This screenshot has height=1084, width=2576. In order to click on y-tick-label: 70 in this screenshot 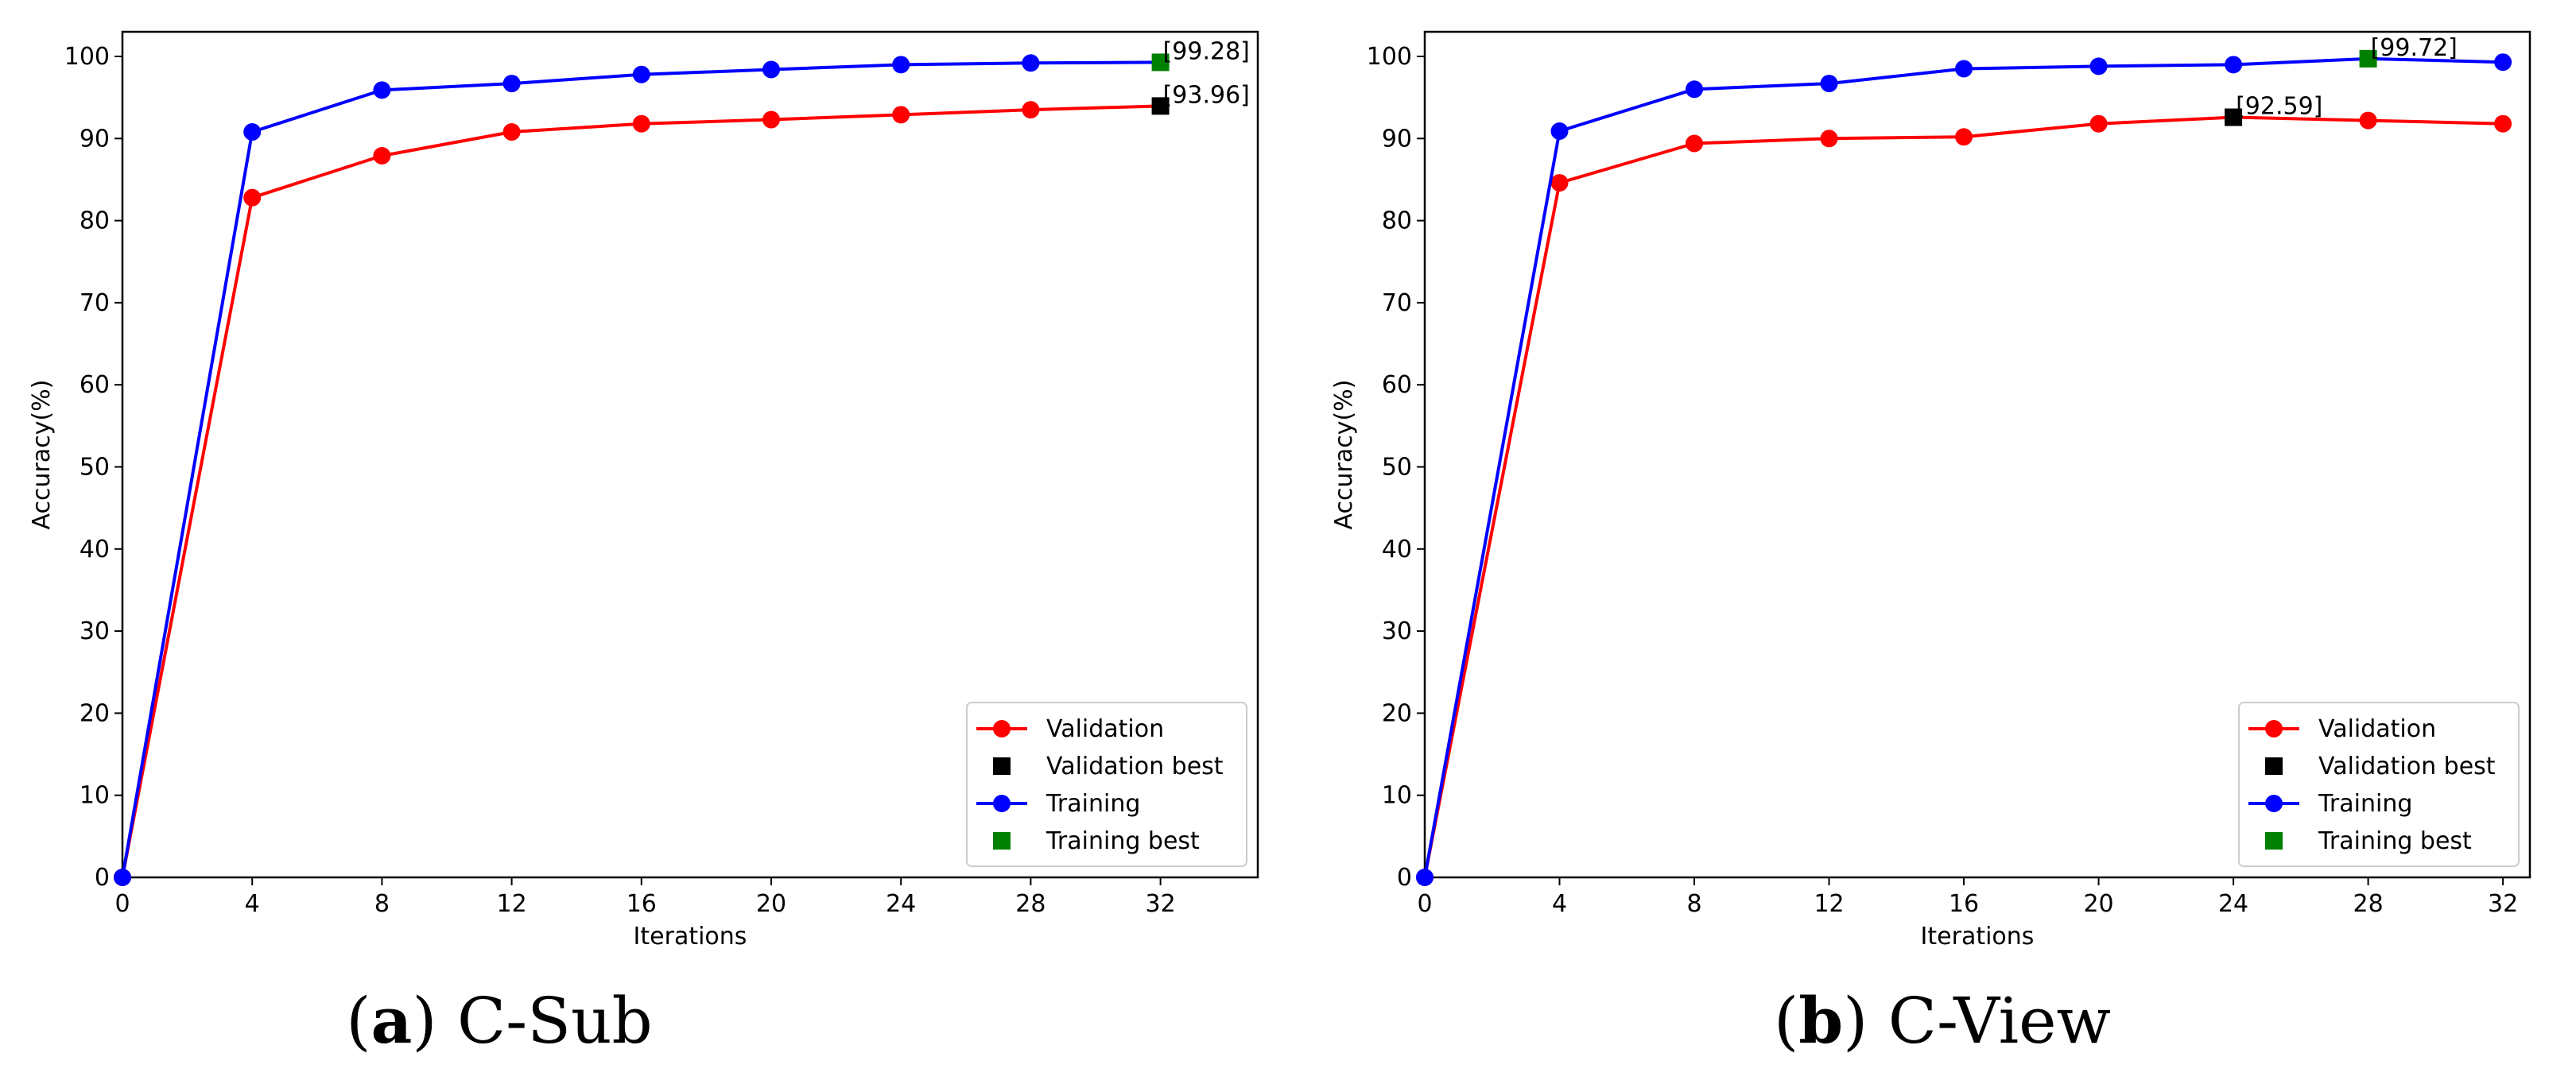, I will do `click(95, 303)`.